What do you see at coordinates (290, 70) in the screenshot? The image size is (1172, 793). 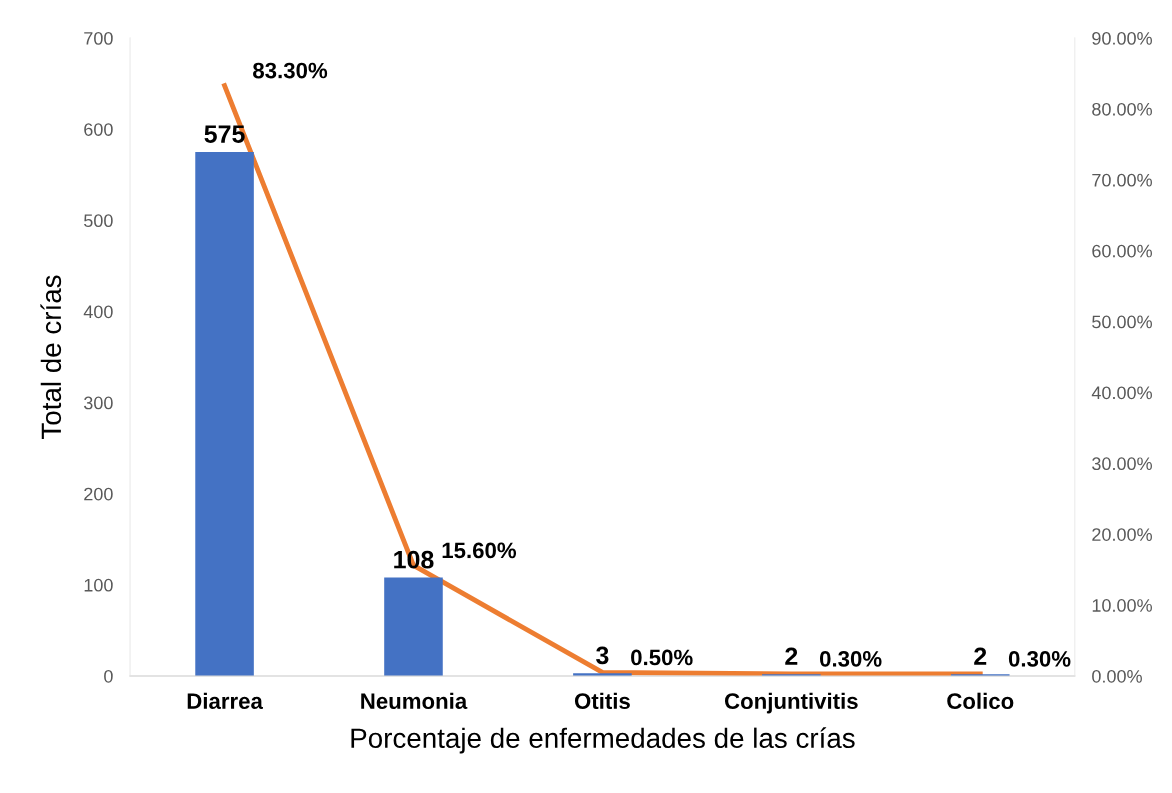 I see `data-label: 83.30%` at bounding box center [290, 70].